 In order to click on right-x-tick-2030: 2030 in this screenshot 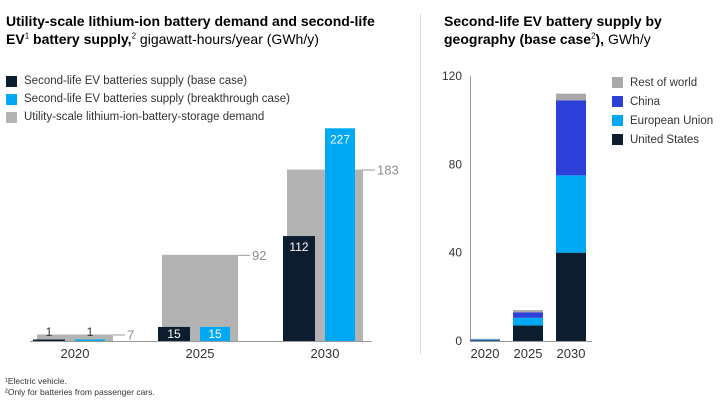, I will do `click(571, 353)`.